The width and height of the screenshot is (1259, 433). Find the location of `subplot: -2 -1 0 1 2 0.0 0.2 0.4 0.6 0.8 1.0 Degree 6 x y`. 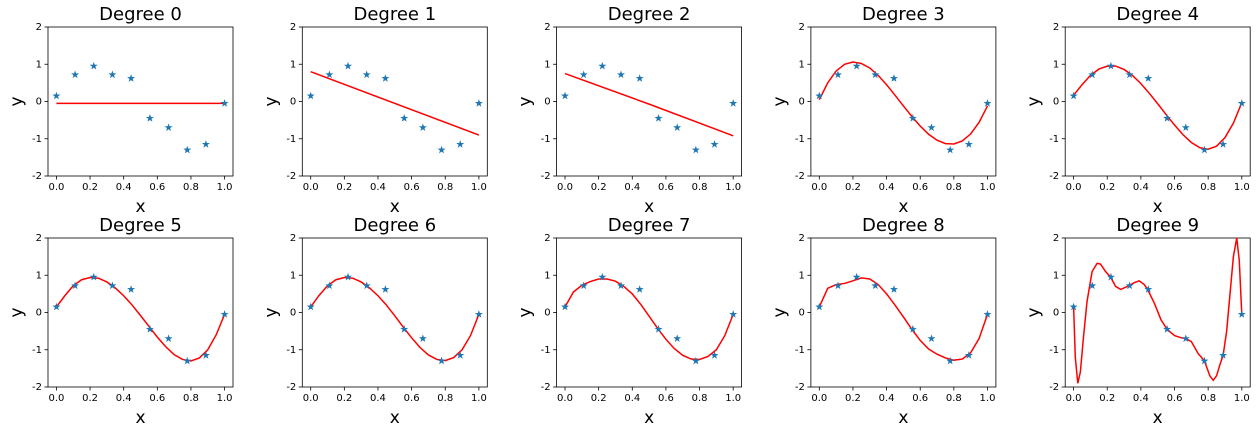

subplot: -2 -1 0 1 2 0.0 0.2 0.4 0.6 0.8 1.0 Degree 6 x y is located at coordinates (374, 321).